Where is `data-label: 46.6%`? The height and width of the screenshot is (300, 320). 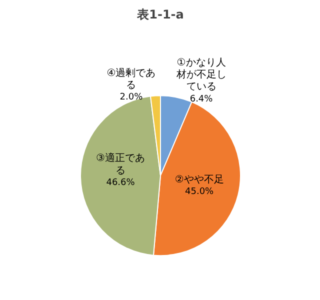
data-label: 46.6% is located at coordinates (121, 183).